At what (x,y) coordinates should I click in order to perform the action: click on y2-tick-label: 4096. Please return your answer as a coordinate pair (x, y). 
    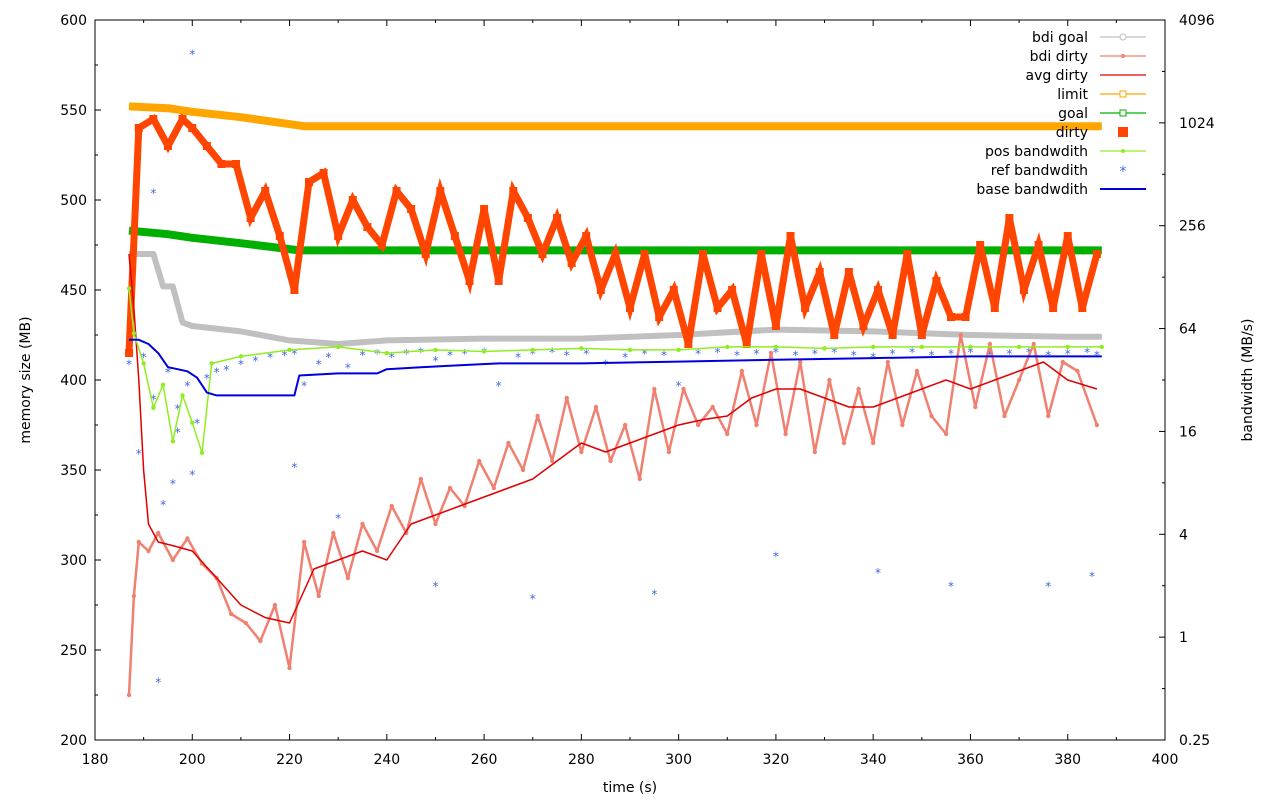
    Looking at the image, I should click on (1197, 21).